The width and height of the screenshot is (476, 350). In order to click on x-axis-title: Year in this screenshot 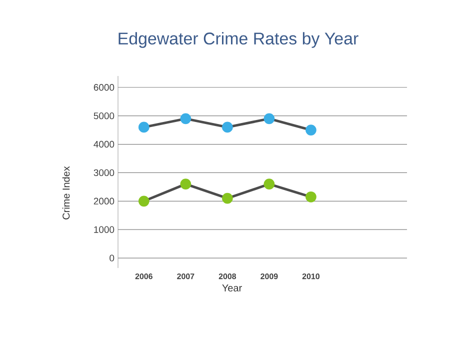, I will do `click(232, 288)`.